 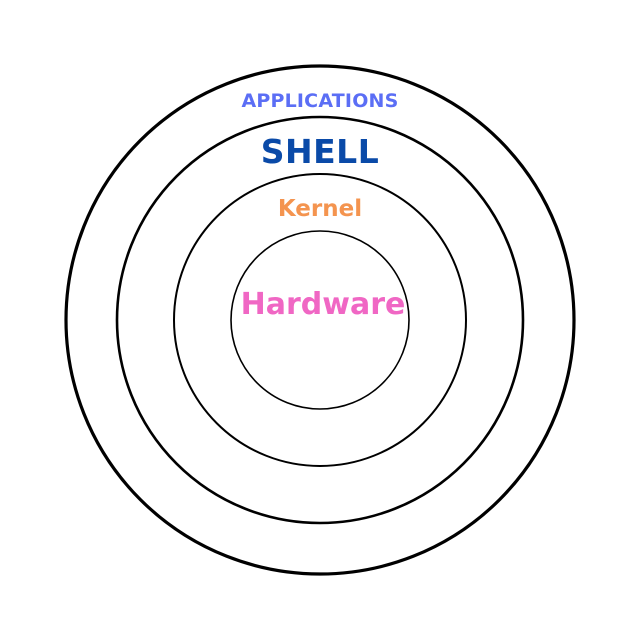 I want to click on ring-hardware, so click(x=320, y=320).